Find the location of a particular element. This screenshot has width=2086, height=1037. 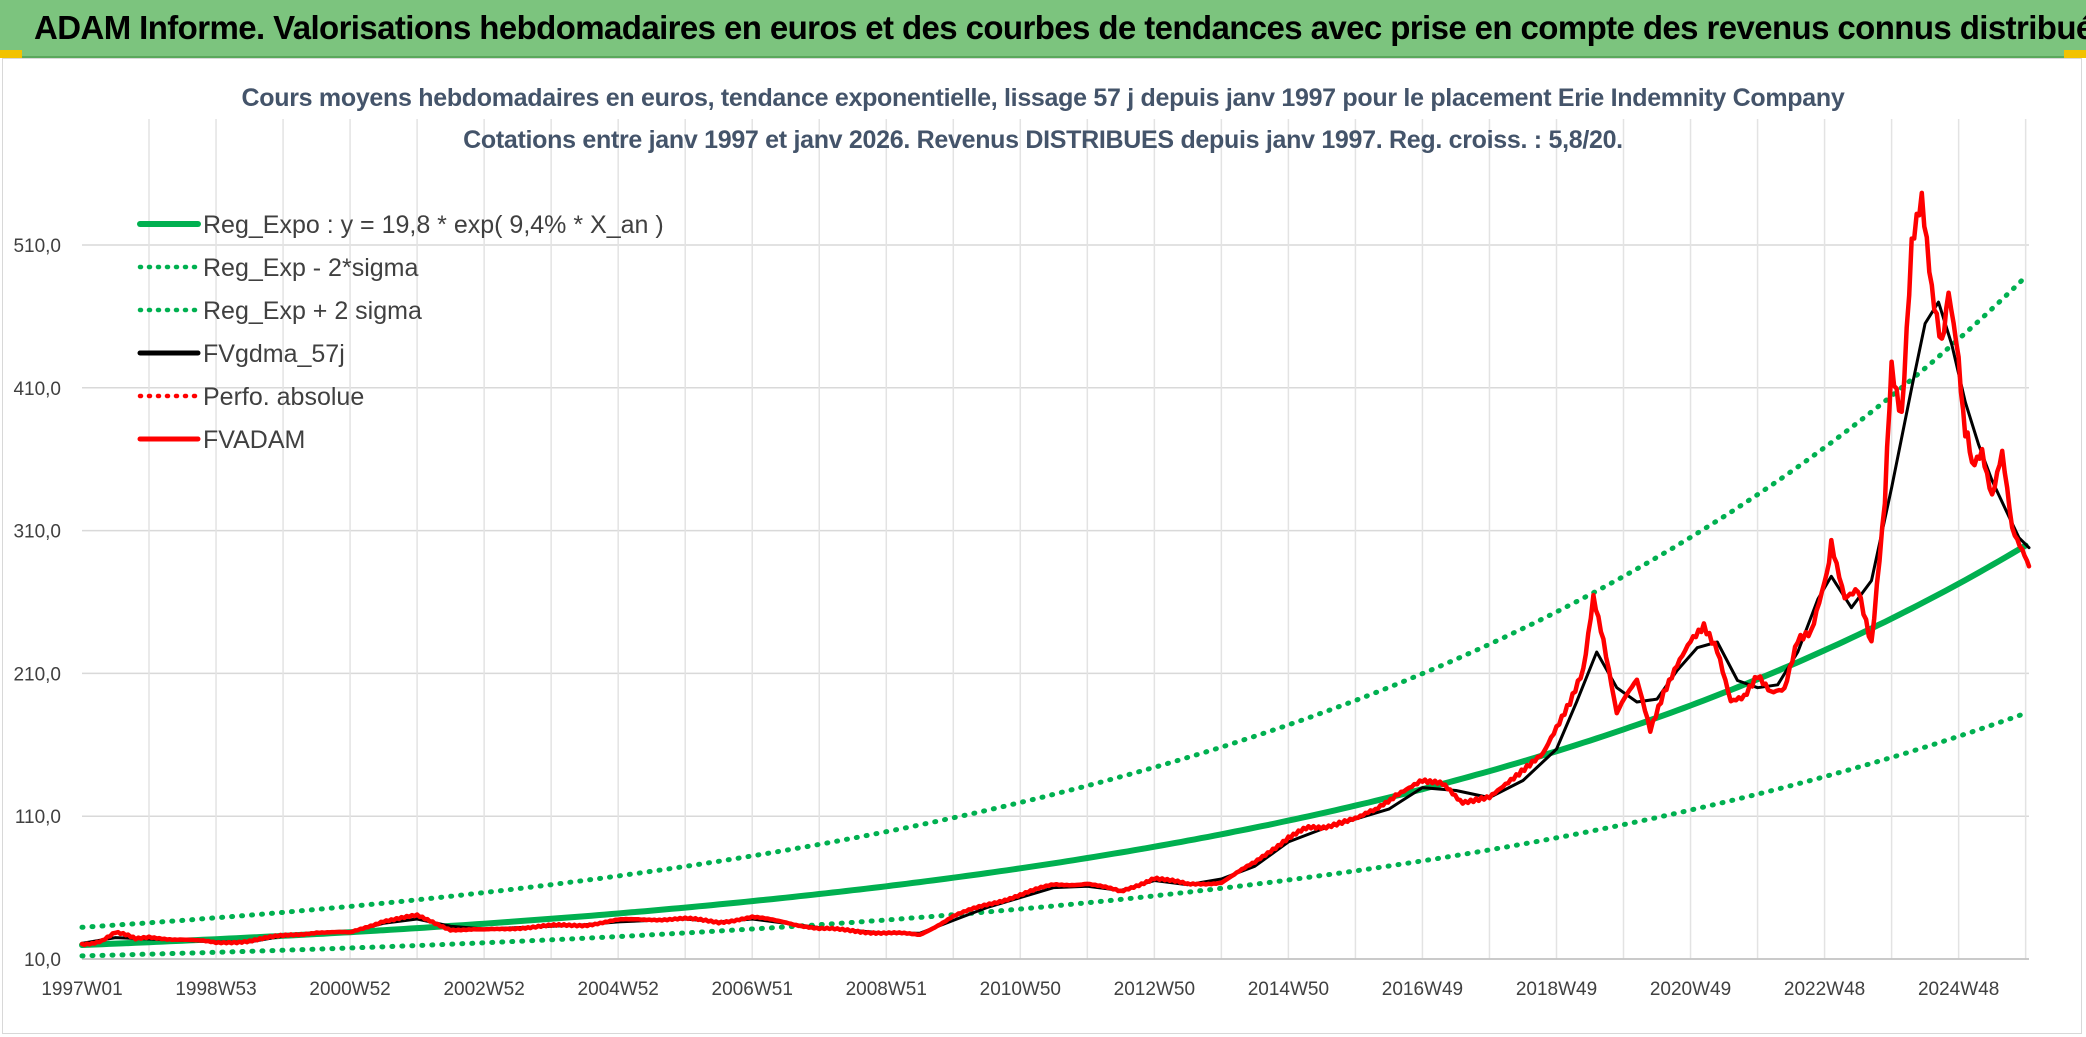

y-tick-label: 210,0 is located at coordinates (37, 674).